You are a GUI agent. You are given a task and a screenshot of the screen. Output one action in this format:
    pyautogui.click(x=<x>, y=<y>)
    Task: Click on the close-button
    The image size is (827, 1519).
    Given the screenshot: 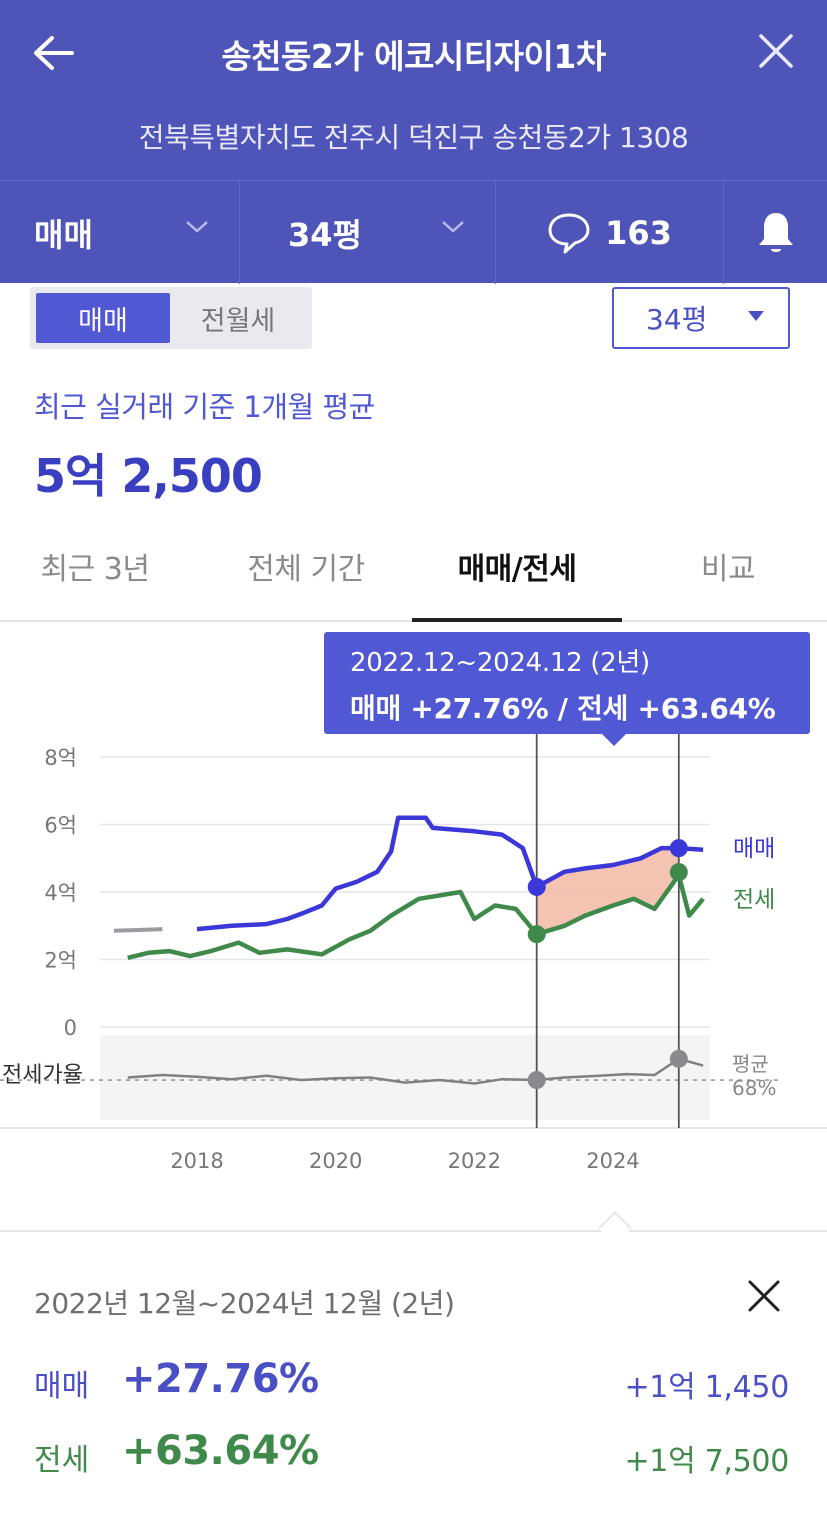 What is the action you would take?
    pyautogui.click(x=776, y=51)
    